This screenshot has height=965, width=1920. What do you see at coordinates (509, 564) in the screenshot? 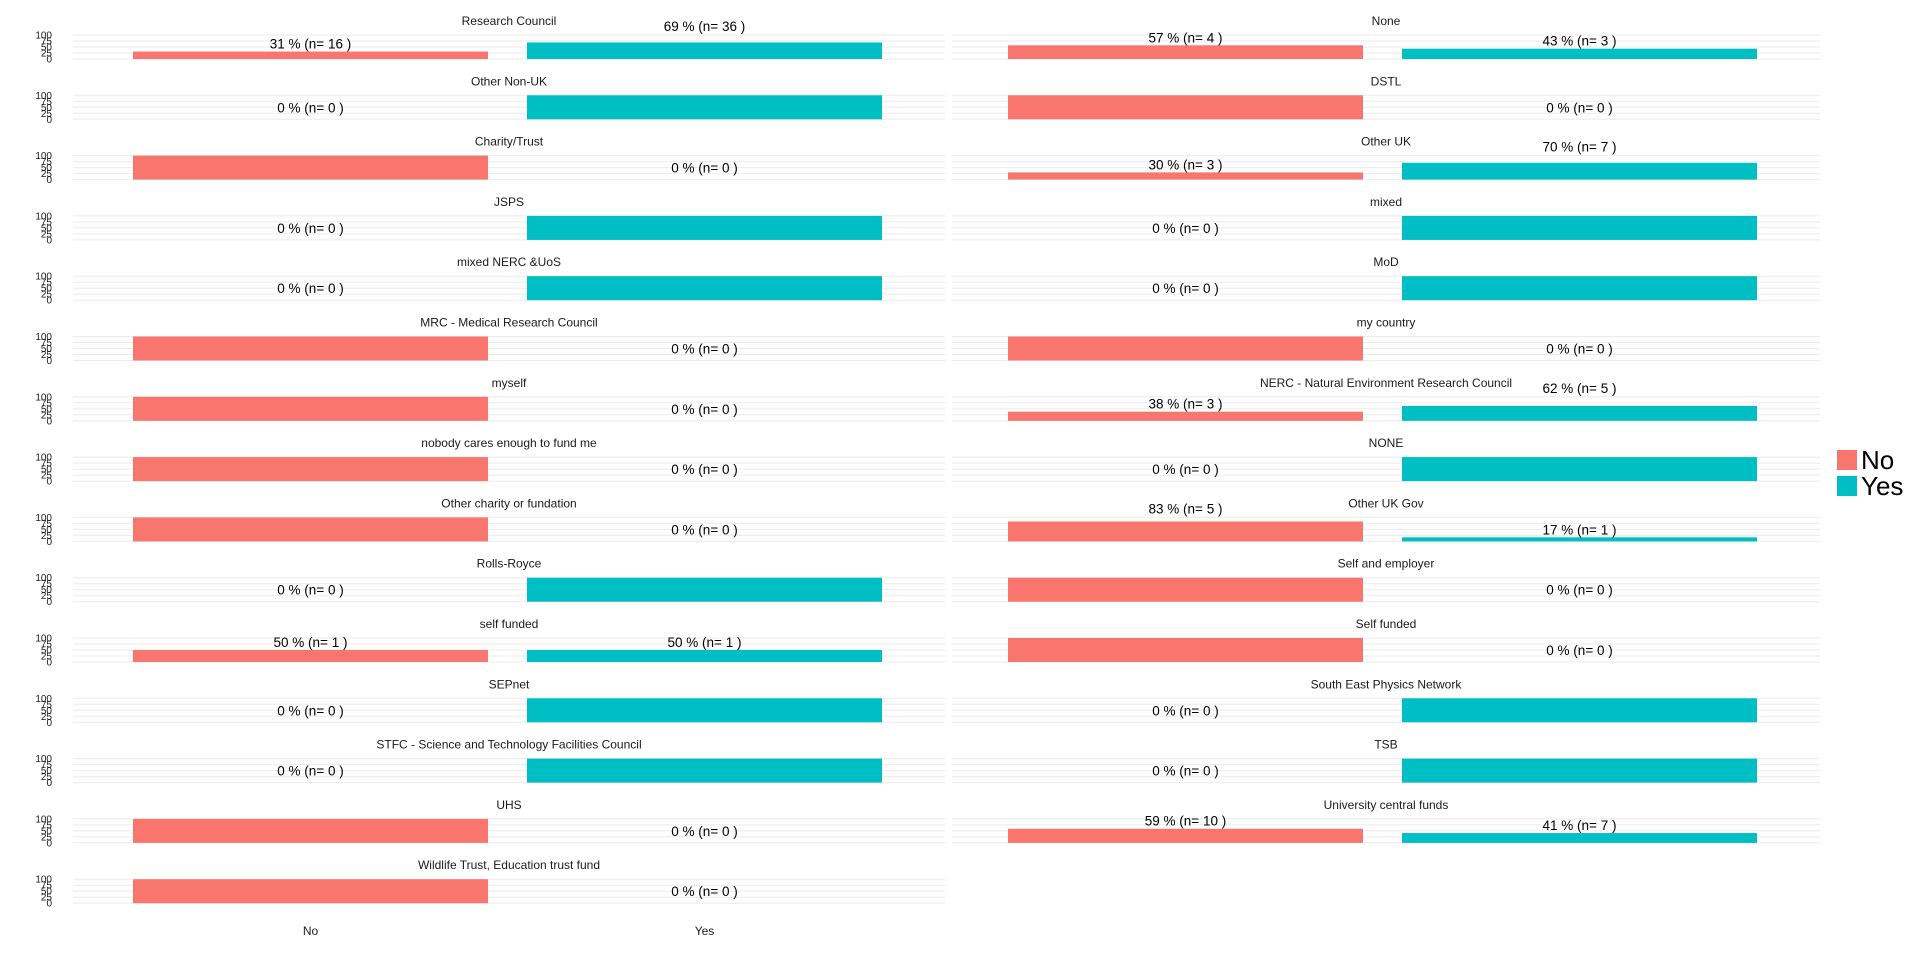
I see `panel-title: Rolls-Royce` at bounding box center [509, 564].